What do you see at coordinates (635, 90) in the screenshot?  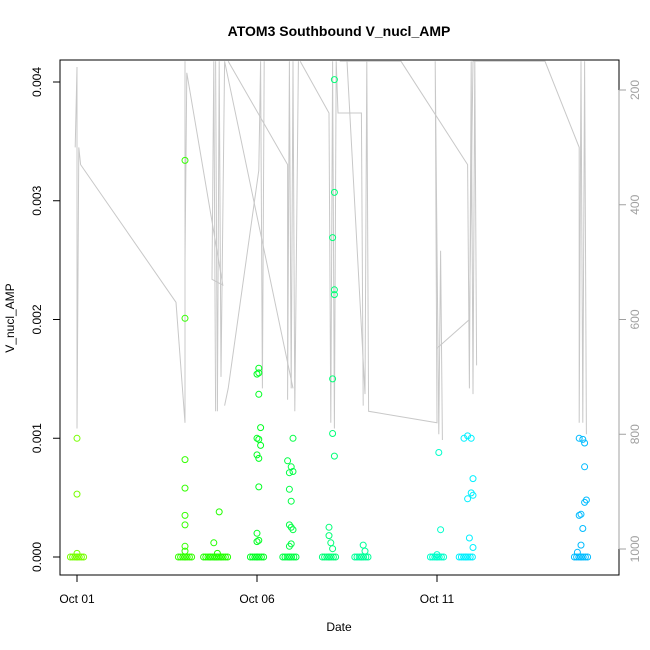 I see `secondary-y-tick-label: 200` at bounding box center [635, 90].